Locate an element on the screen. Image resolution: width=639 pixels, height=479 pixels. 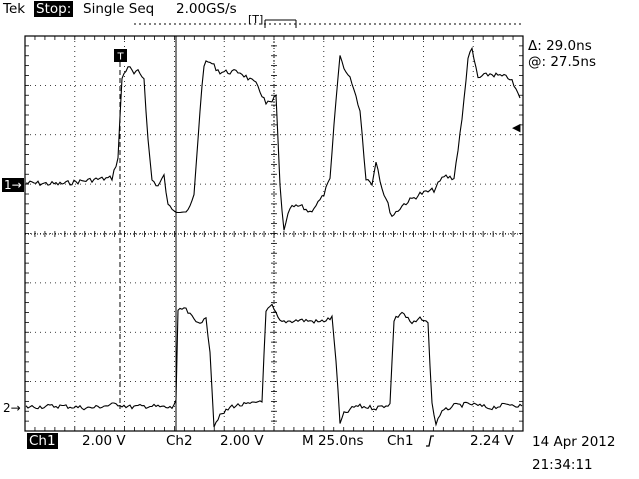
ch1-label: Ch1 is located at coordinates (42, 441).